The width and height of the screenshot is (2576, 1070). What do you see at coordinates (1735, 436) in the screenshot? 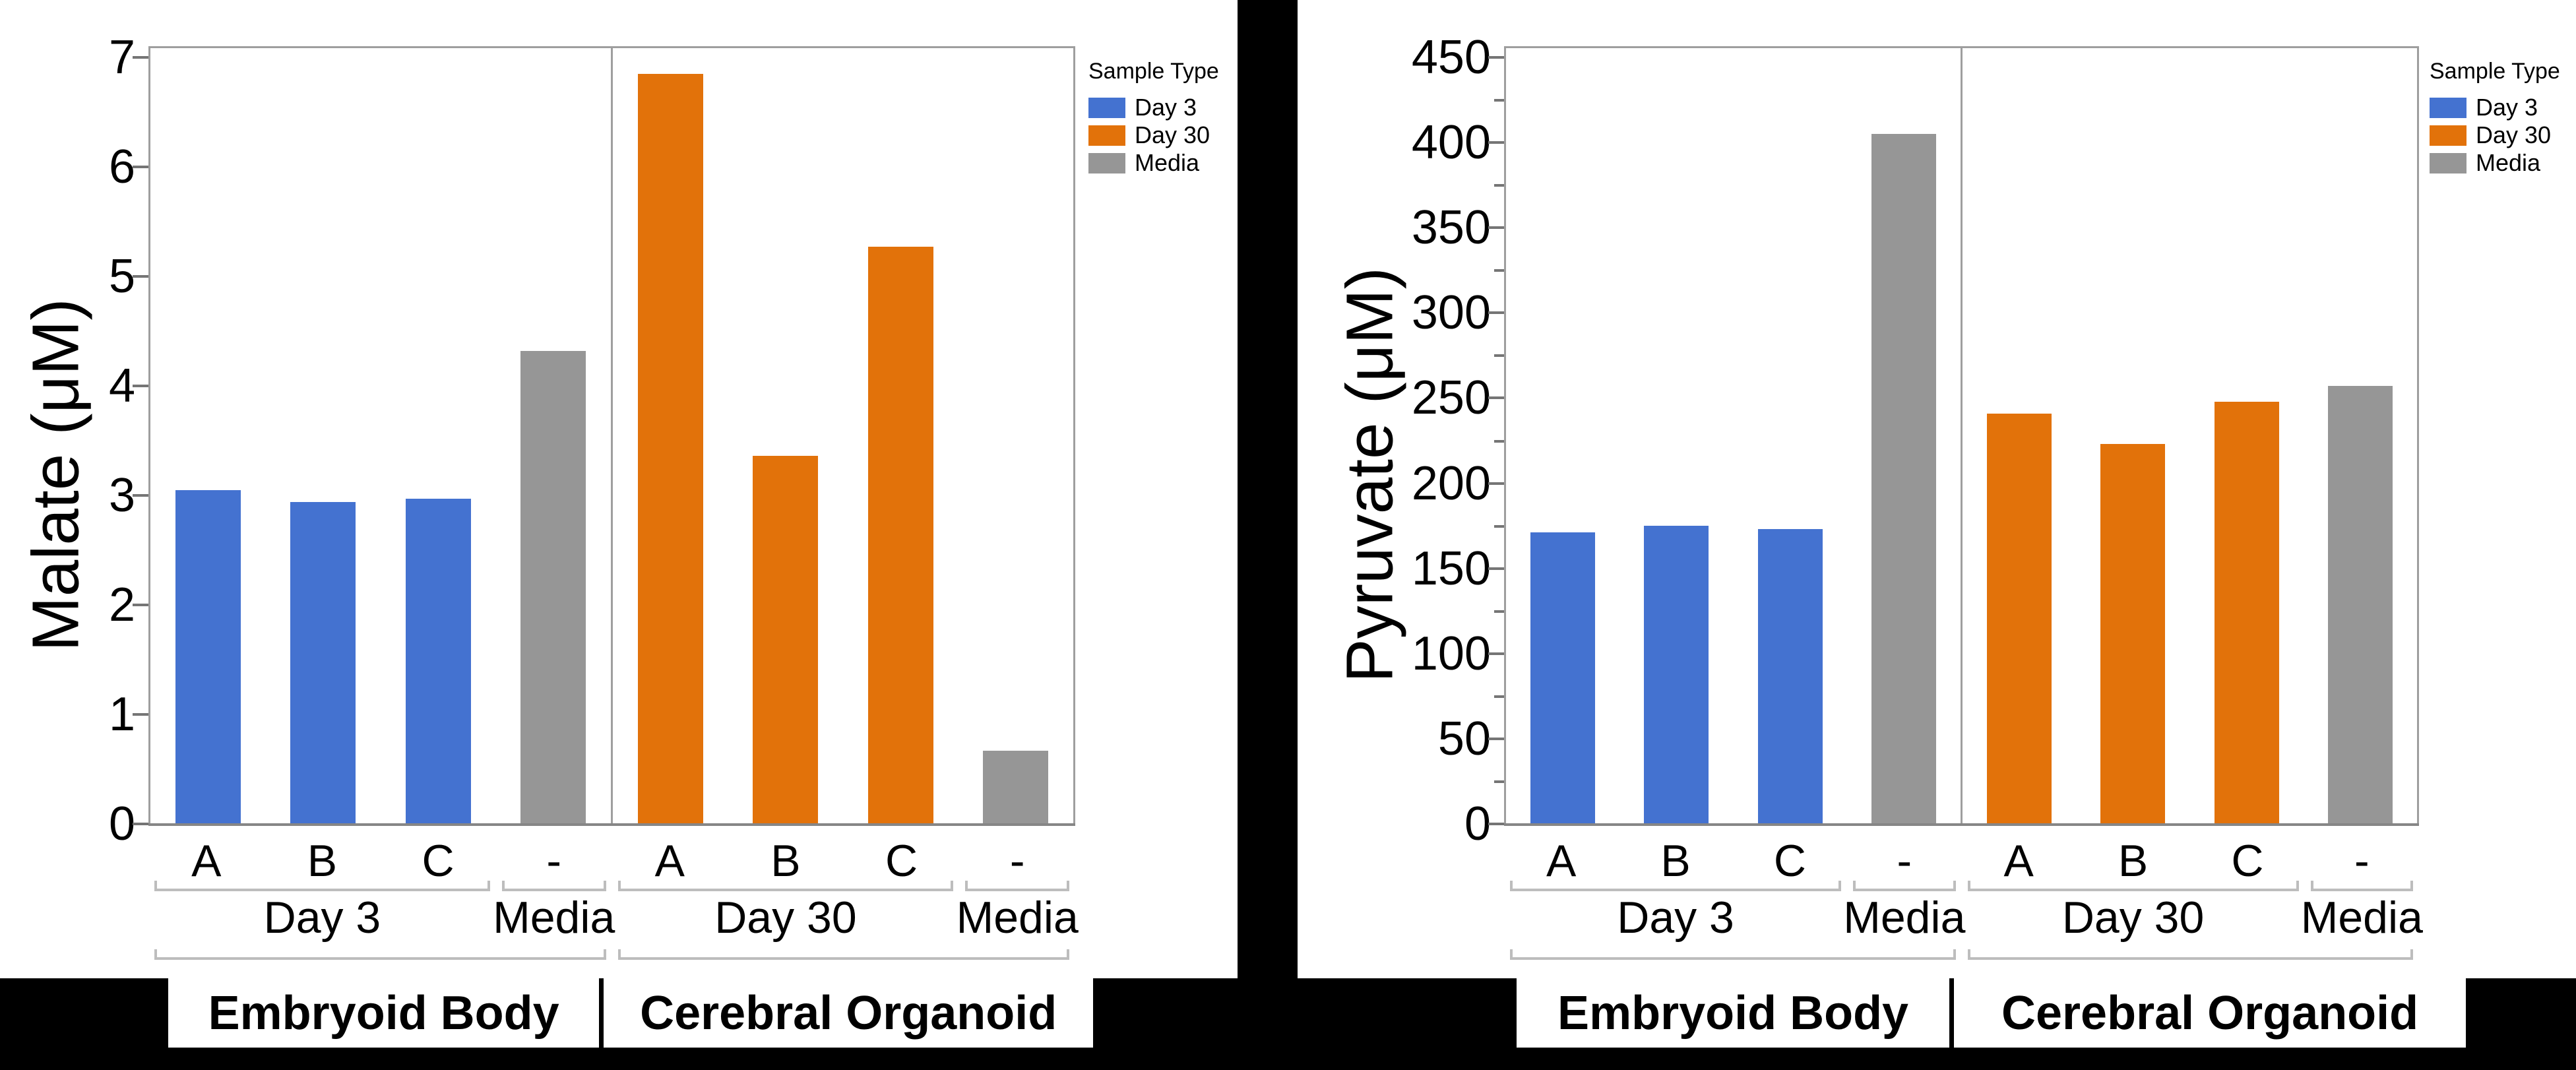
I see `panel-embryoid-body` at bounding box center [1735, 436].